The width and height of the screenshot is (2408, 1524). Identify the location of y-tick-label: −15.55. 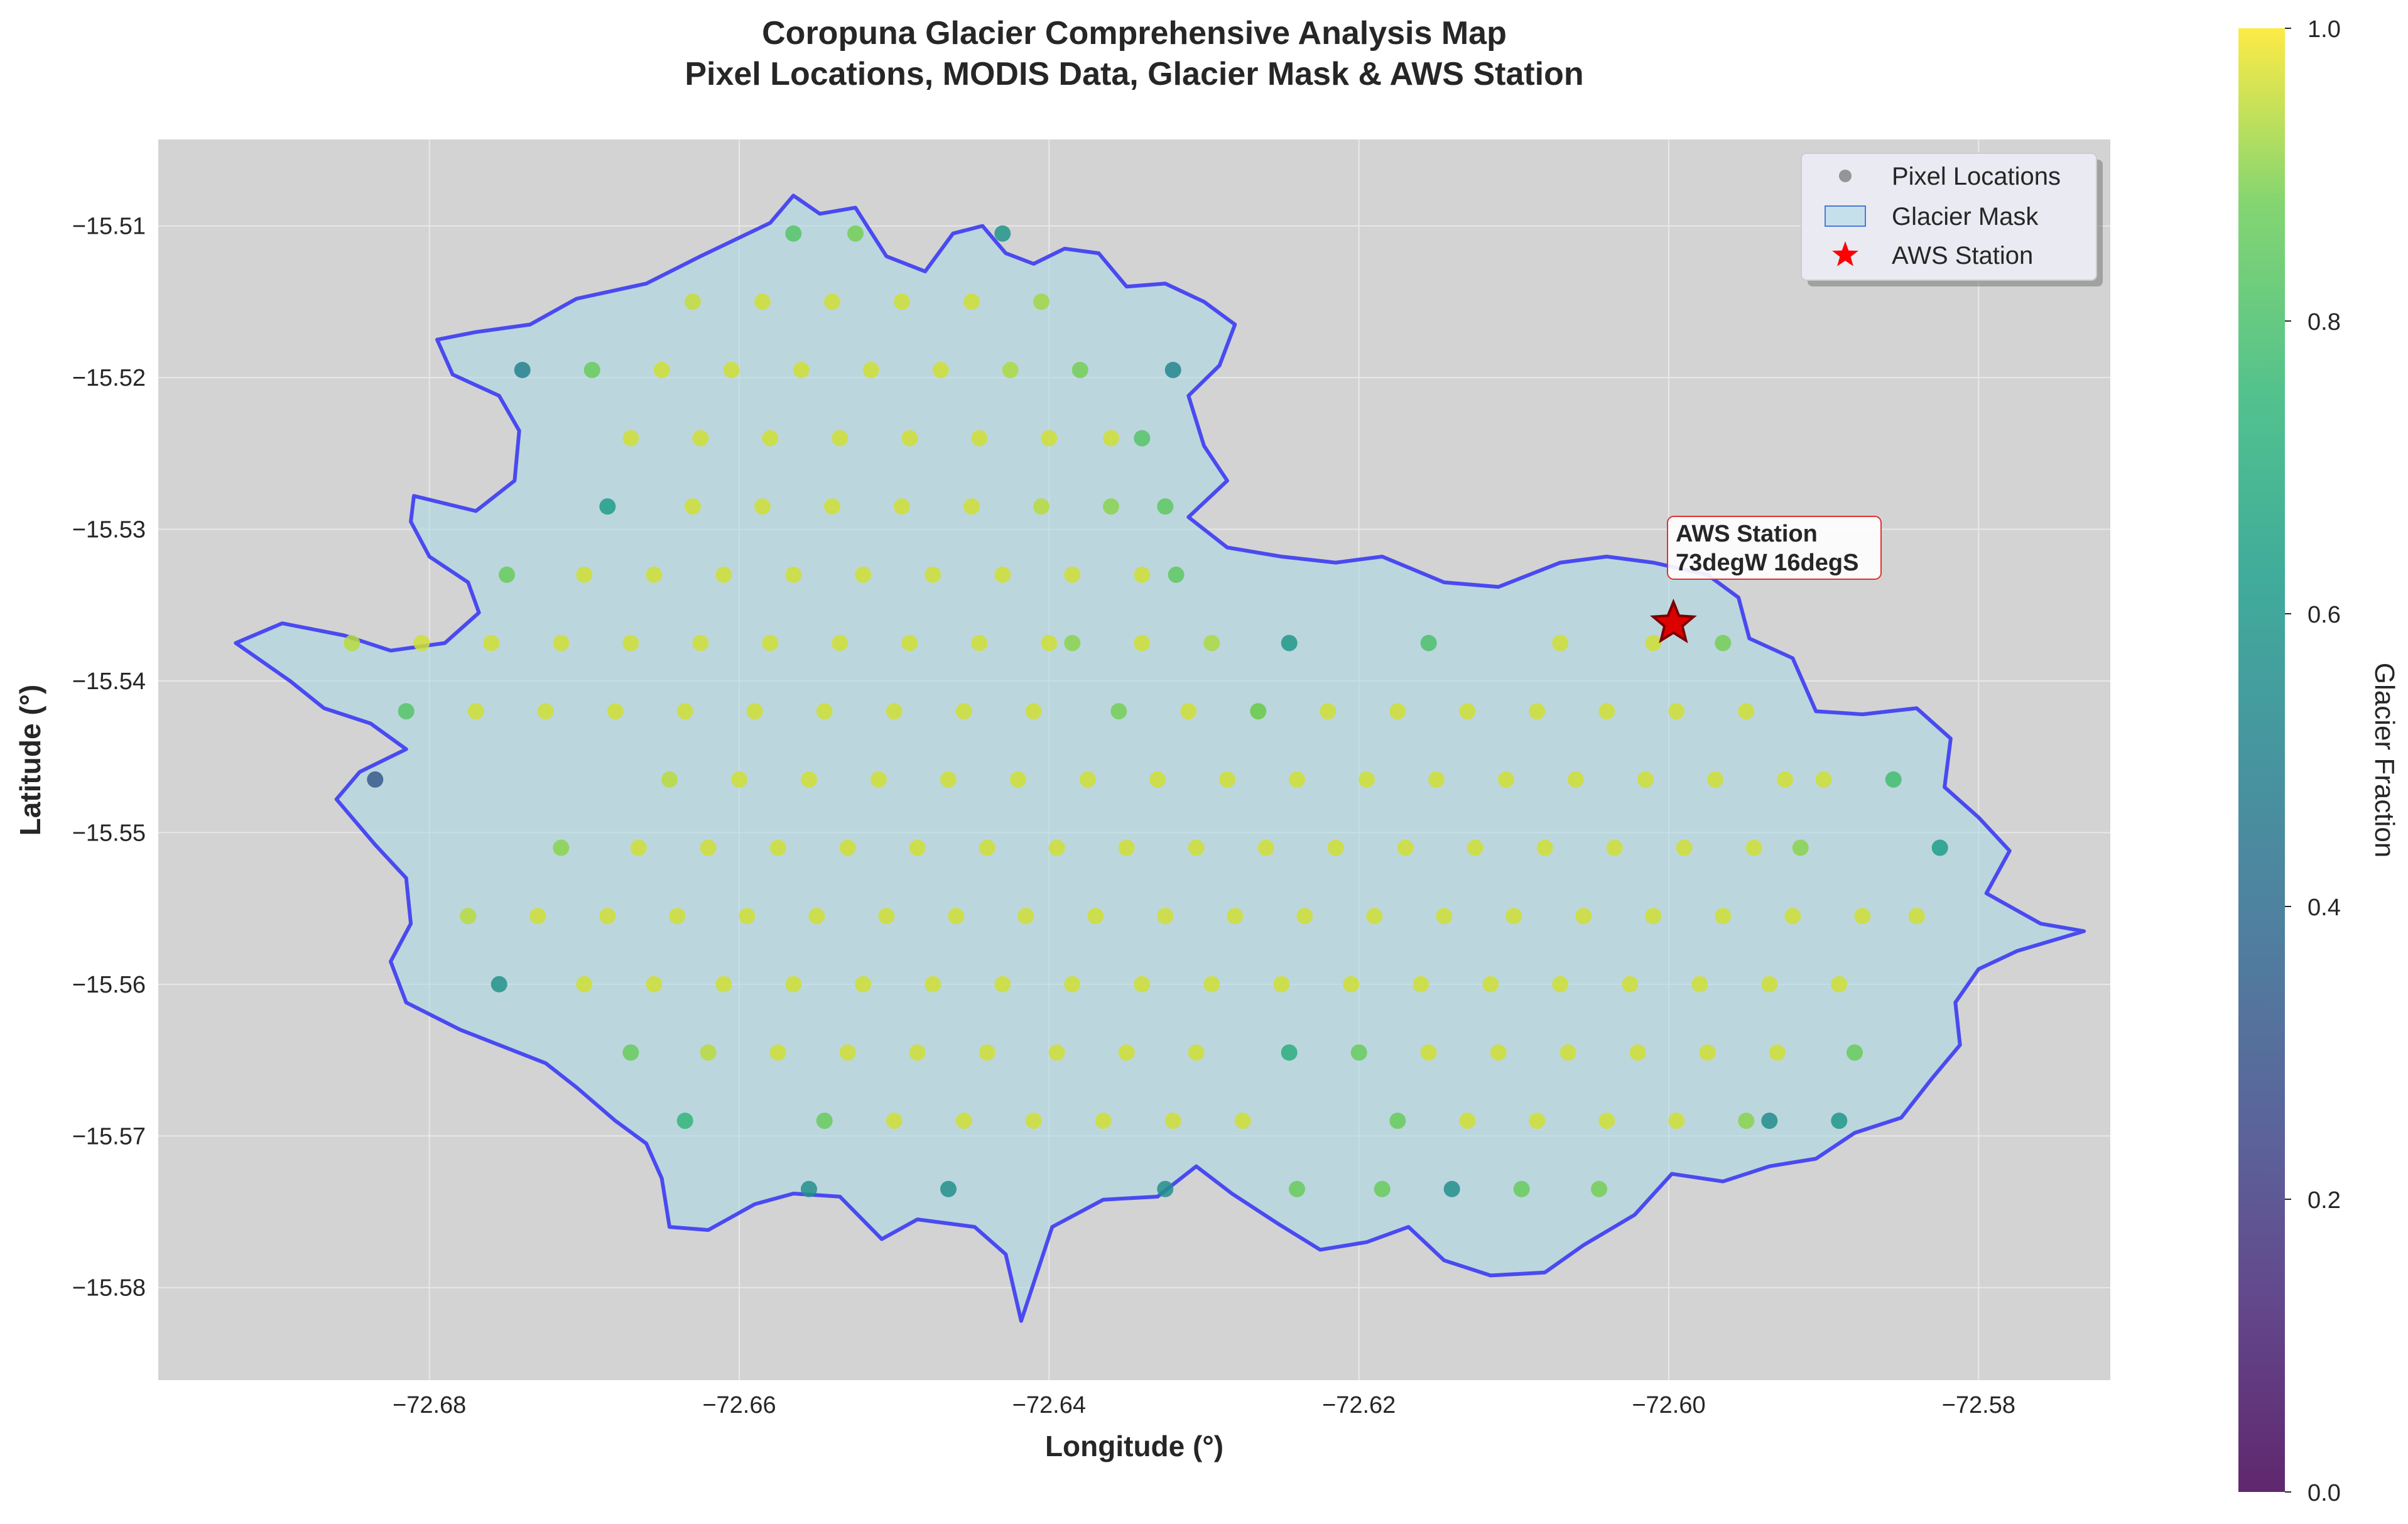
(109, 833).